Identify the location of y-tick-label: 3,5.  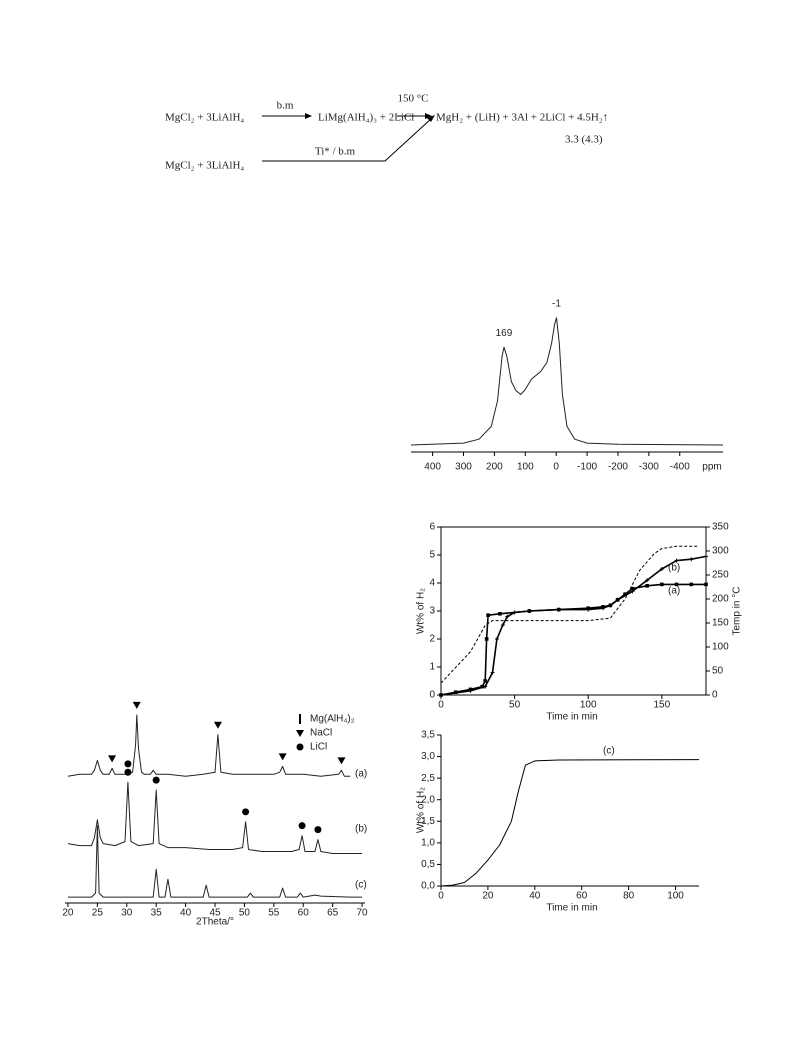
(428, 735).